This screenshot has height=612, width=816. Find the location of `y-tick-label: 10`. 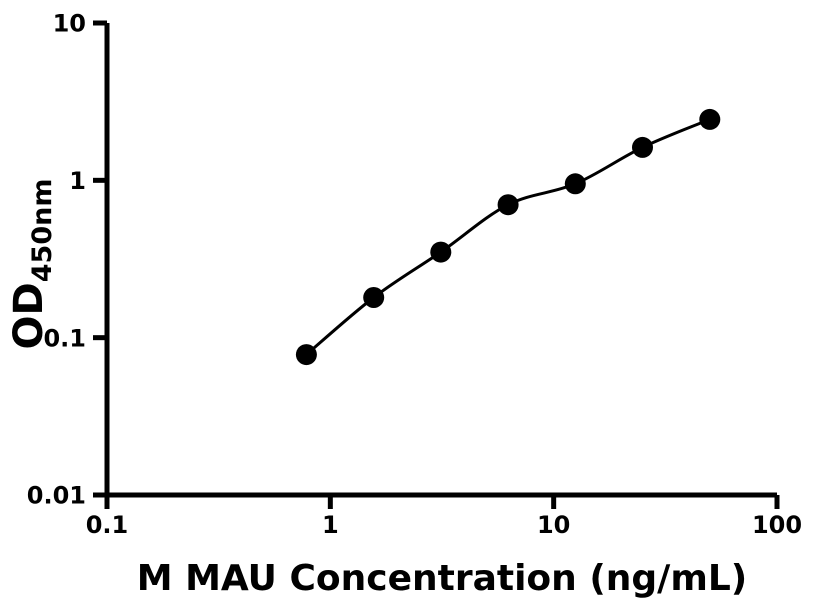

y-tick-label: 10 is located at coordinates (69, 24).